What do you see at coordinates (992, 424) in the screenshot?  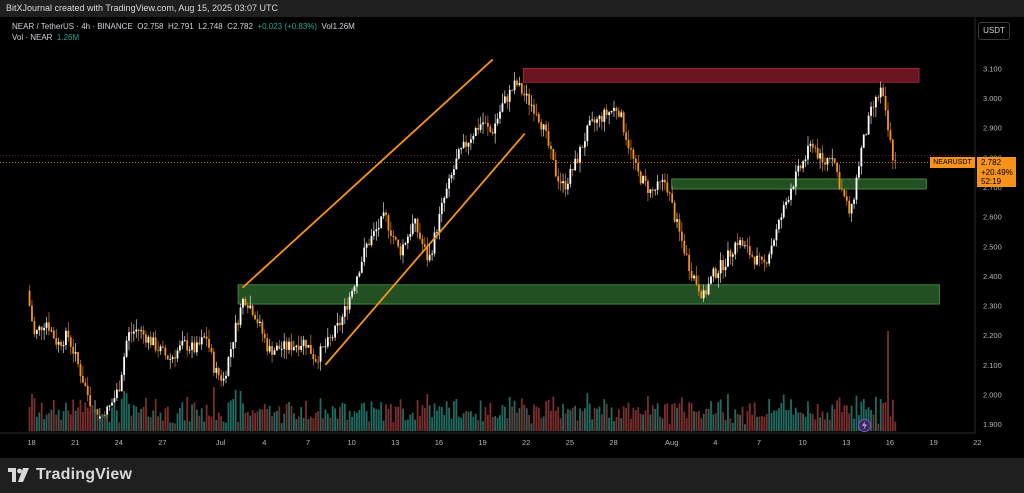 I see `price-axis-tick: 1.900` at bounding box center [992, 424].